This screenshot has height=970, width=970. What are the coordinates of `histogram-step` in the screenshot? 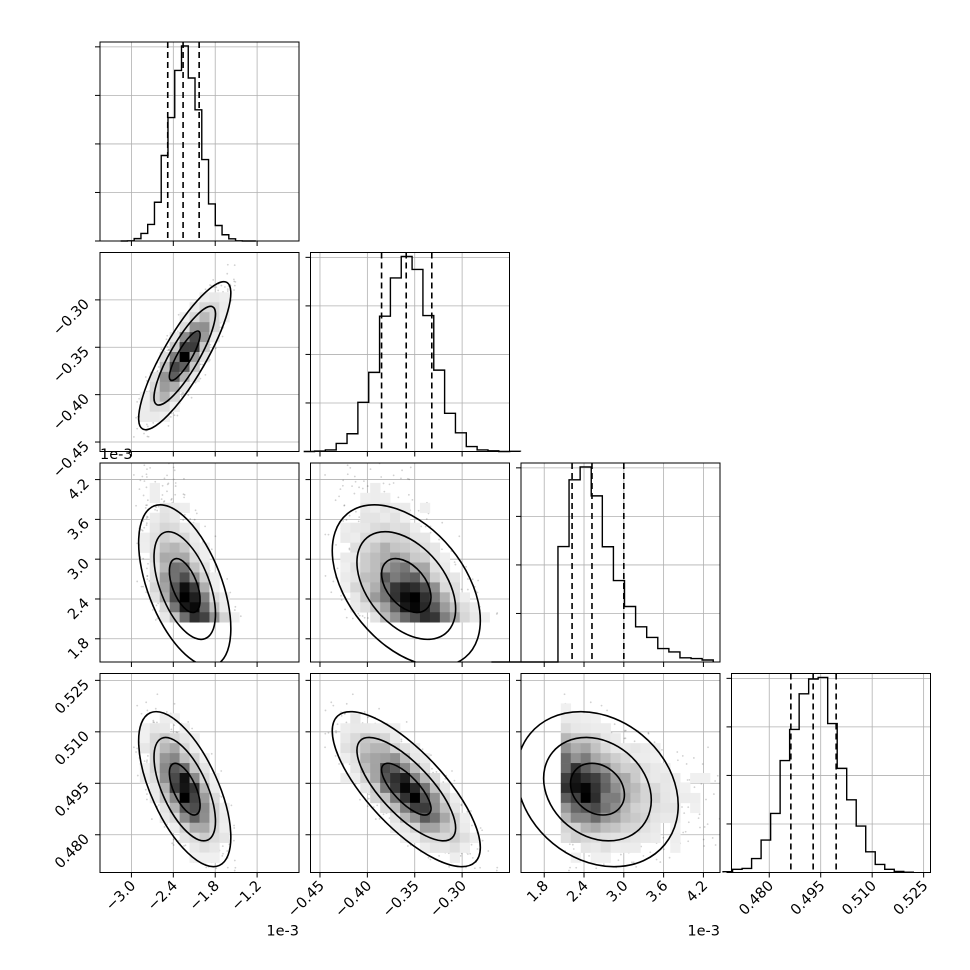 It's located at (412, 354).